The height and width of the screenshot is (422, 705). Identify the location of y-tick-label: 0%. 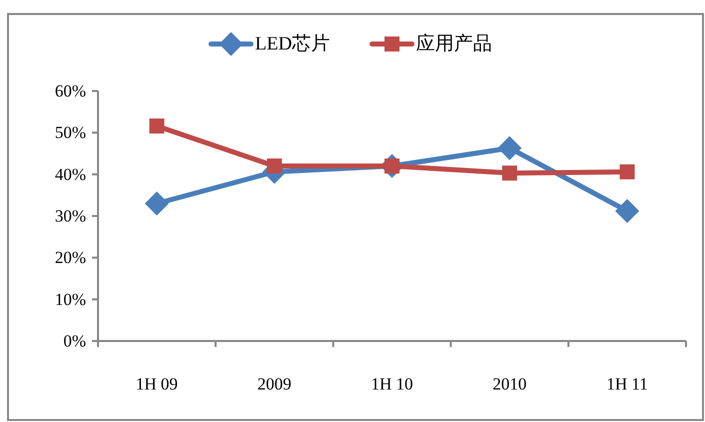
(74, 341).